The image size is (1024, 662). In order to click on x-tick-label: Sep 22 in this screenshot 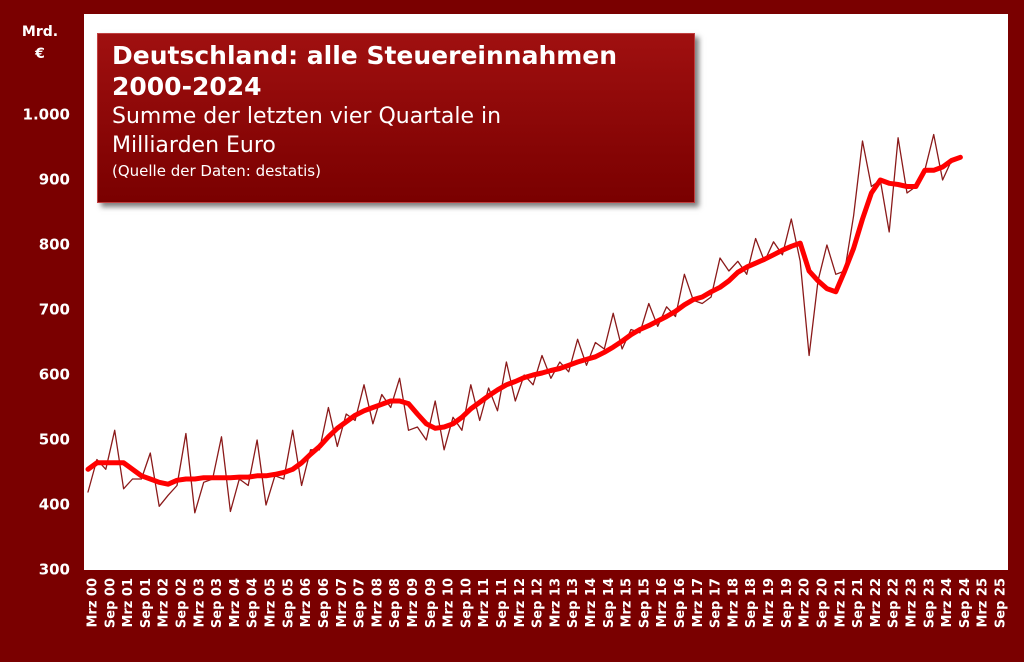, I will do `click(894, 603)`.